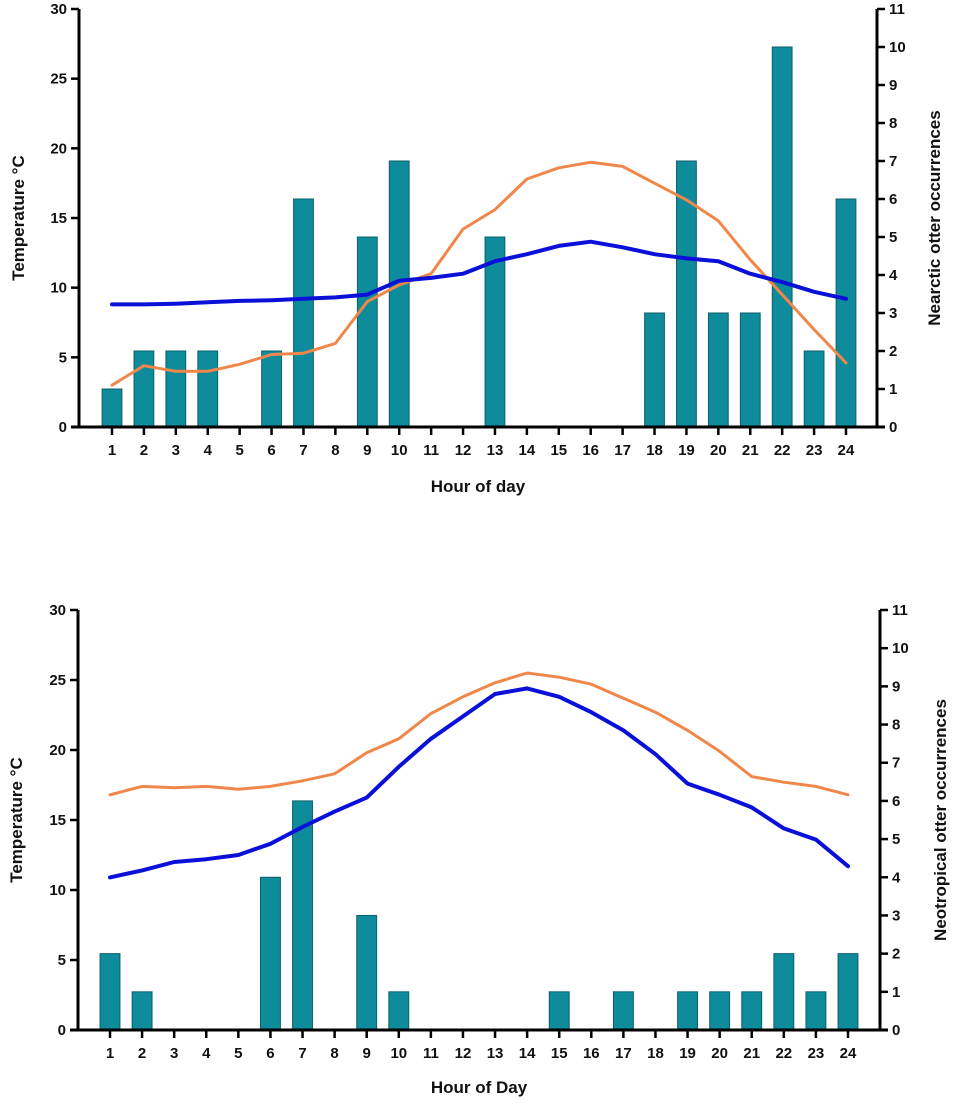  What do you see at coordinates (814, 450) in the screenshot?
I see `x-tick-label: 23` at bounding box center [814, 450].